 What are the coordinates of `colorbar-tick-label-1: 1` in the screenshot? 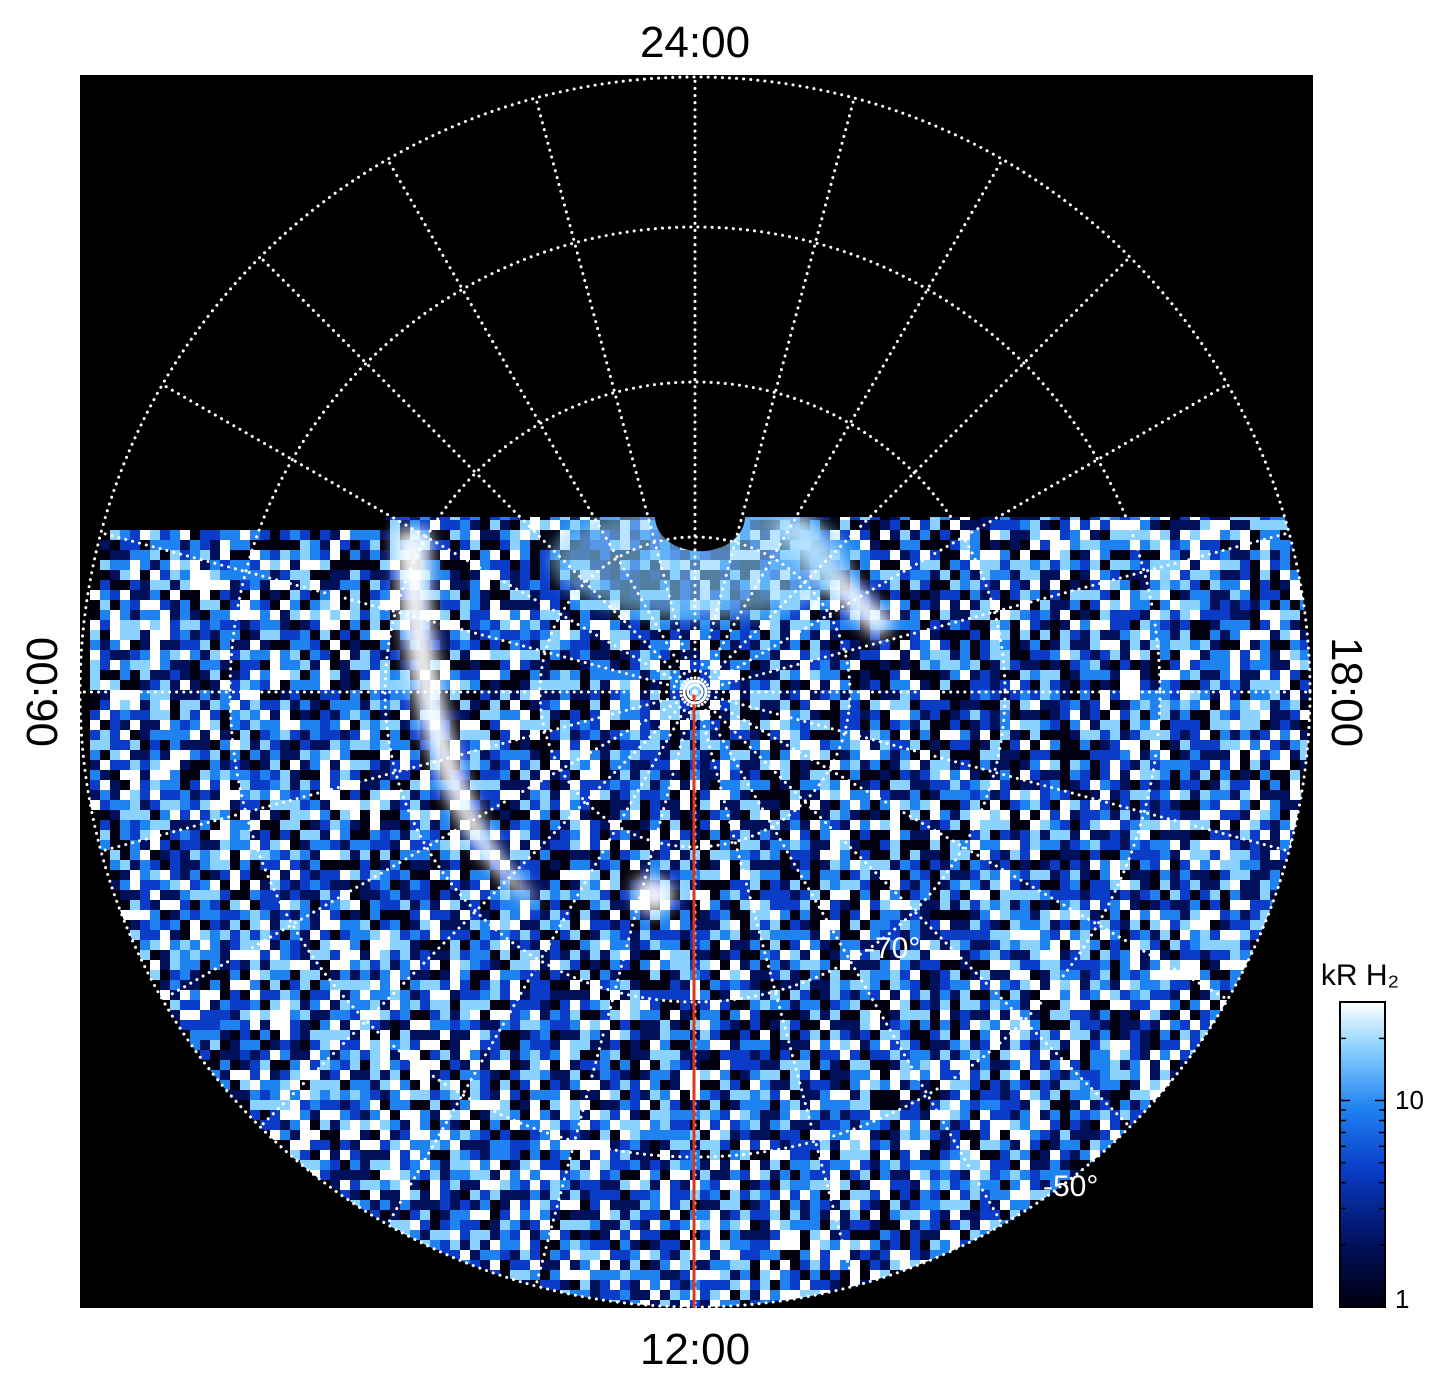 It's located at (1402, 1299).